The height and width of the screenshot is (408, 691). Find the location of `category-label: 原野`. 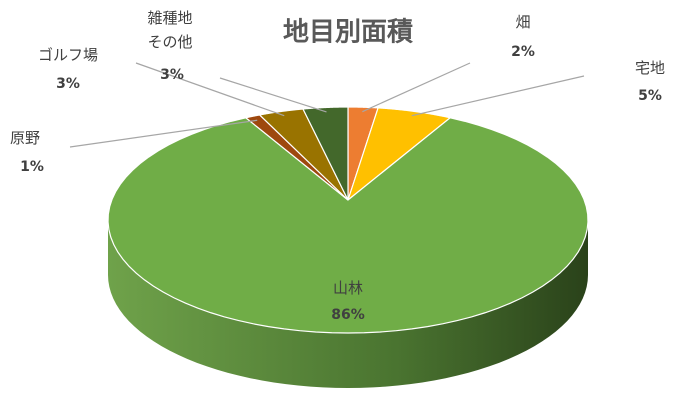

category-label: 原野 is located at coordinates (25, 138).